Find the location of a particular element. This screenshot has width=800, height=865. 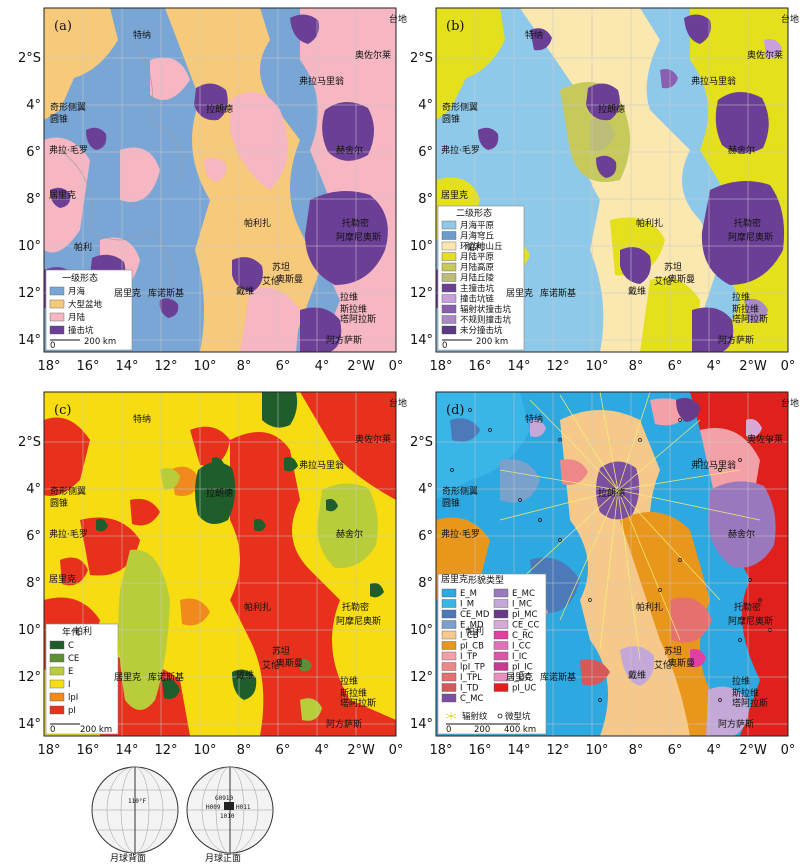

place-label-arzachel: 阿方萨斯 is located at coordinates (736, 724).